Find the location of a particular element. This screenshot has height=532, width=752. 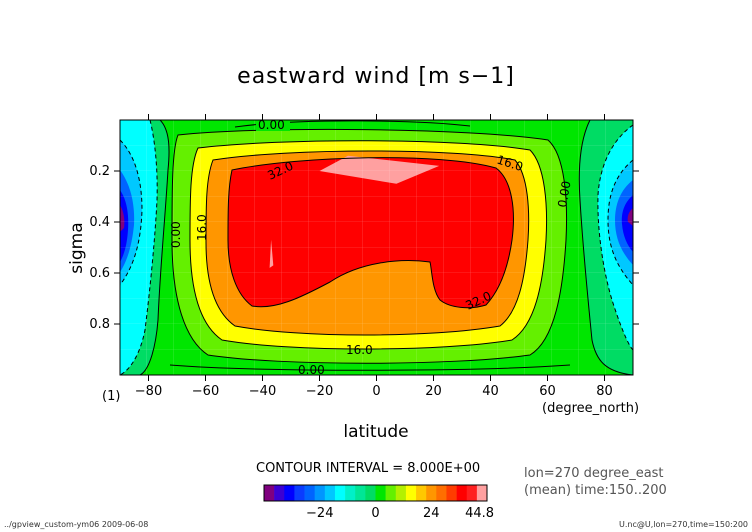

chart-title: eastward wind [m s−1] is located at coordinates (376, 76).